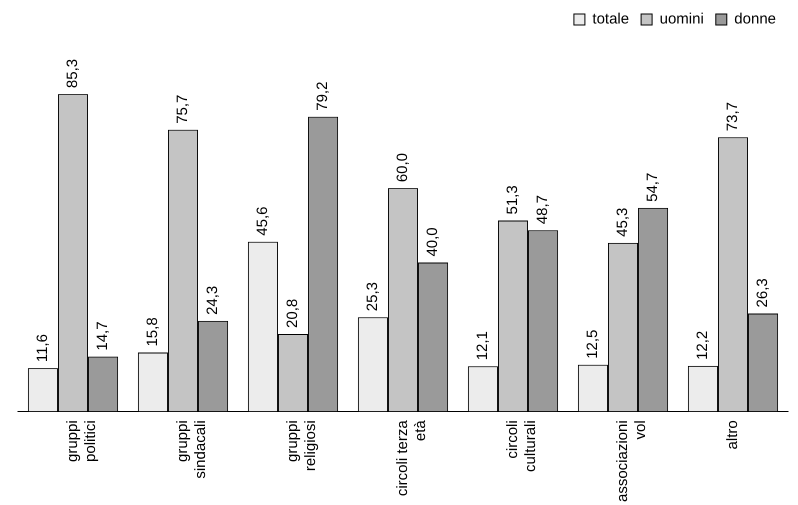  What do you see at coordinates (213, 300) in the screenshot?
I see `data-label: 24,3` at bounding box center [213, 300].